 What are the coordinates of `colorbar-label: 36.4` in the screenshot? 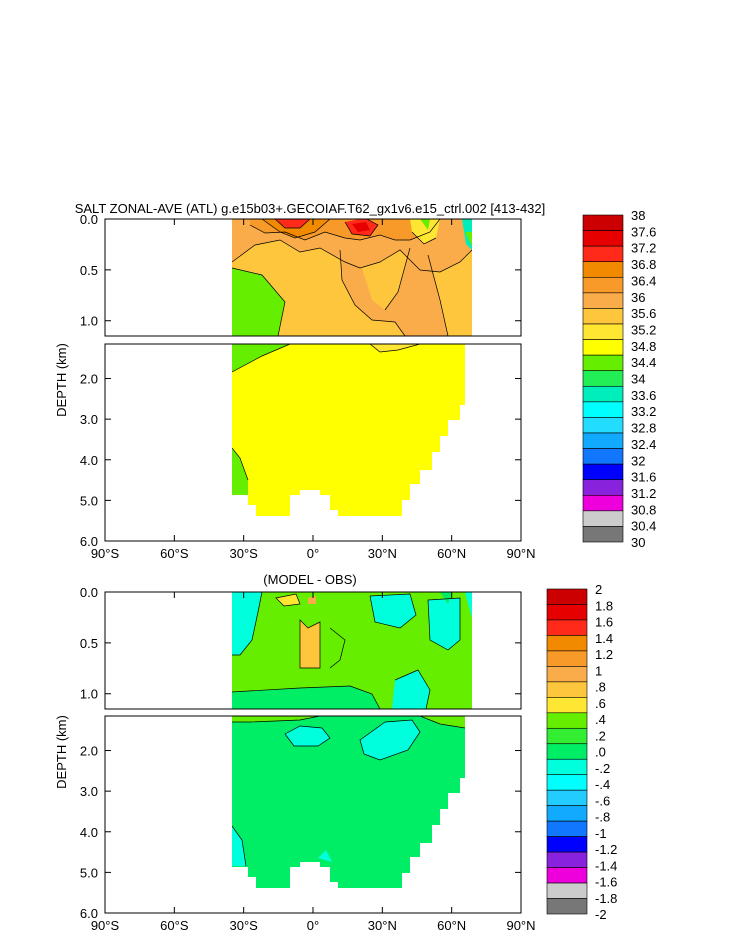 It's located at (643, 280).